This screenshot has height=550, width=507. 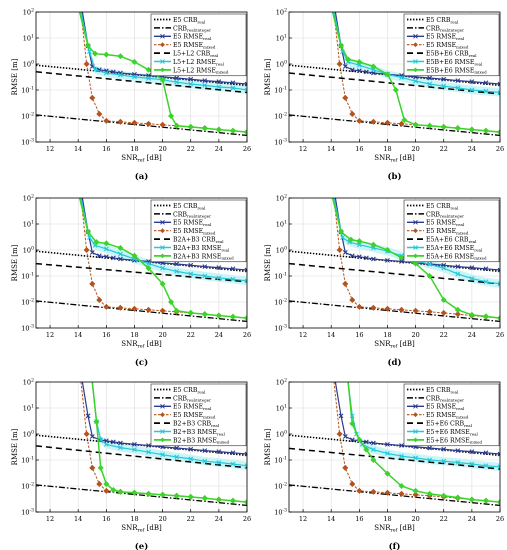 What do you see at coordinates (451, 54) in the screenshot?
I see `legend-label: E5B+E6 CRBreal` at bounding box center [451, 54].